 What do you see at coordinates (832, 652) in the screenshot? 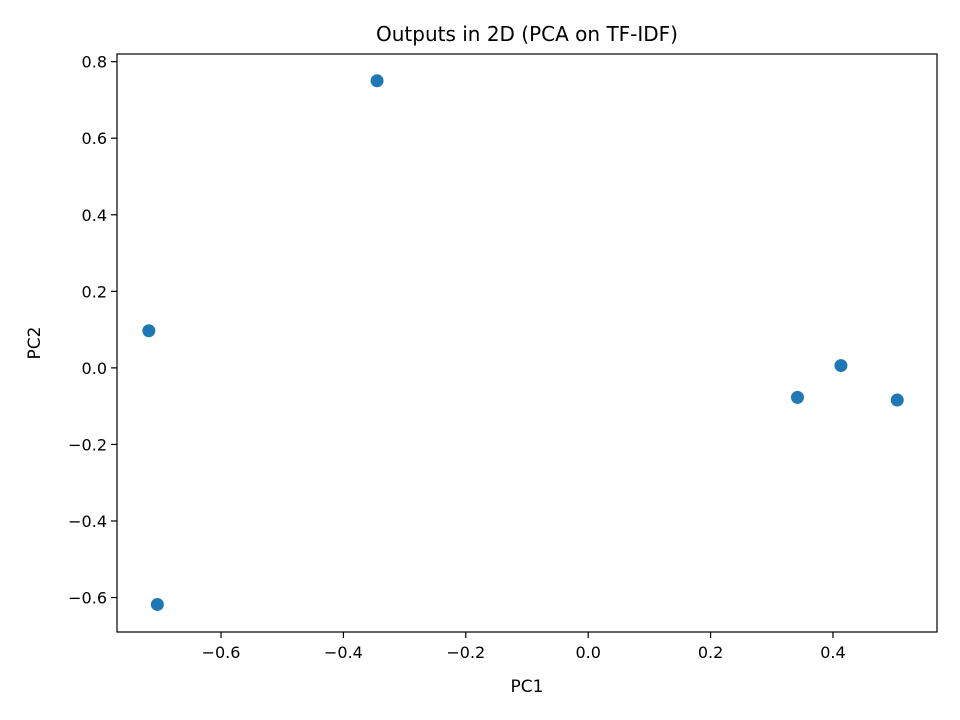
I see `x-tick-label: 0.4` at bounding box center [832, 652].